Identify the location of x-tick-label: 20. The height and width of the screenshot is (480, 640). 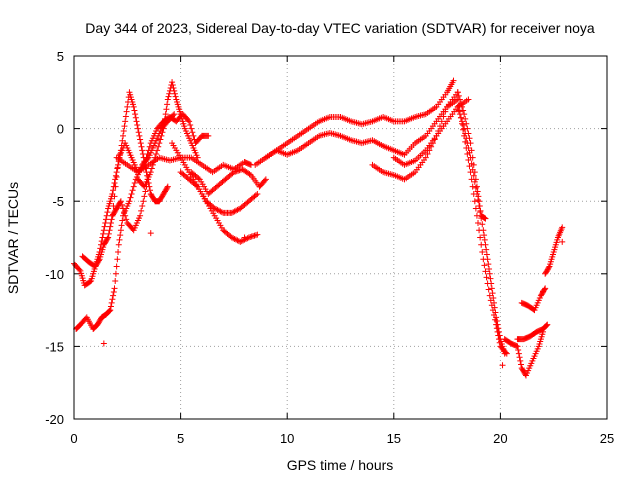
(500, 438).